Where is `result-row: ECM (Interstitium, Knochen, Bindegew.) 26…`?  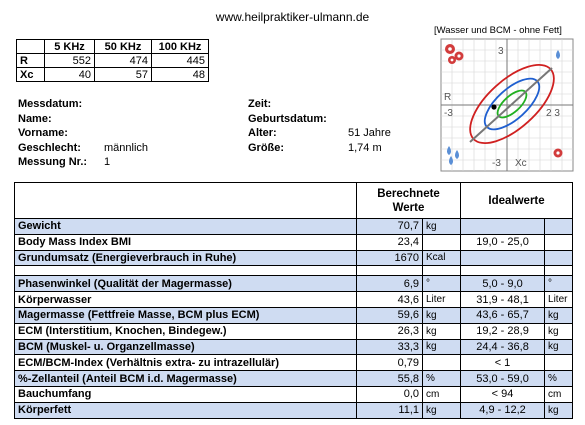 result-row: ECM (Interstitium, Knochen, Bindegew.) 26… is located at coordinates (294, 331).